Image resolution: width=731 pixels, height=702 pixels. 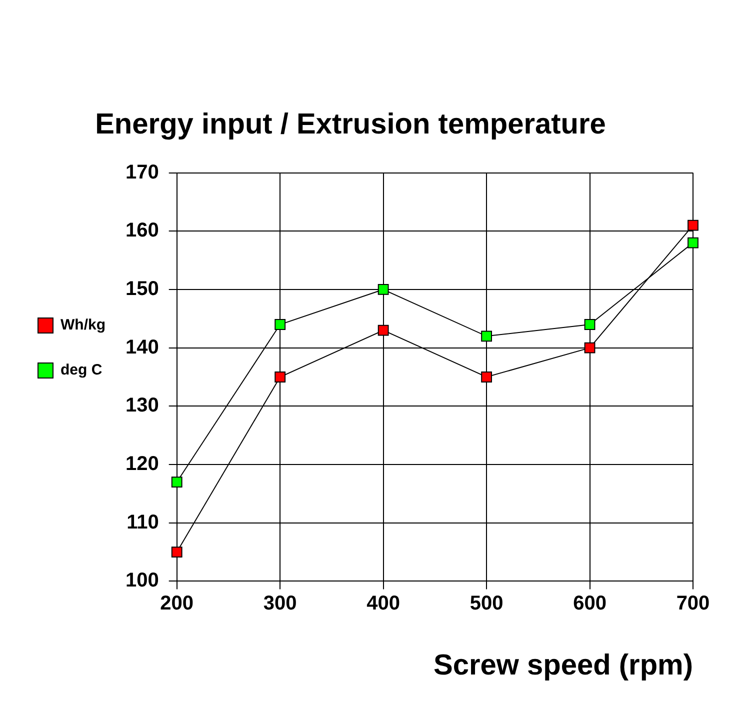 What do you see at coordinates (280, 603) in the screenshot?
I see `x-tick-label: 300` at bounding box center [280, 603].